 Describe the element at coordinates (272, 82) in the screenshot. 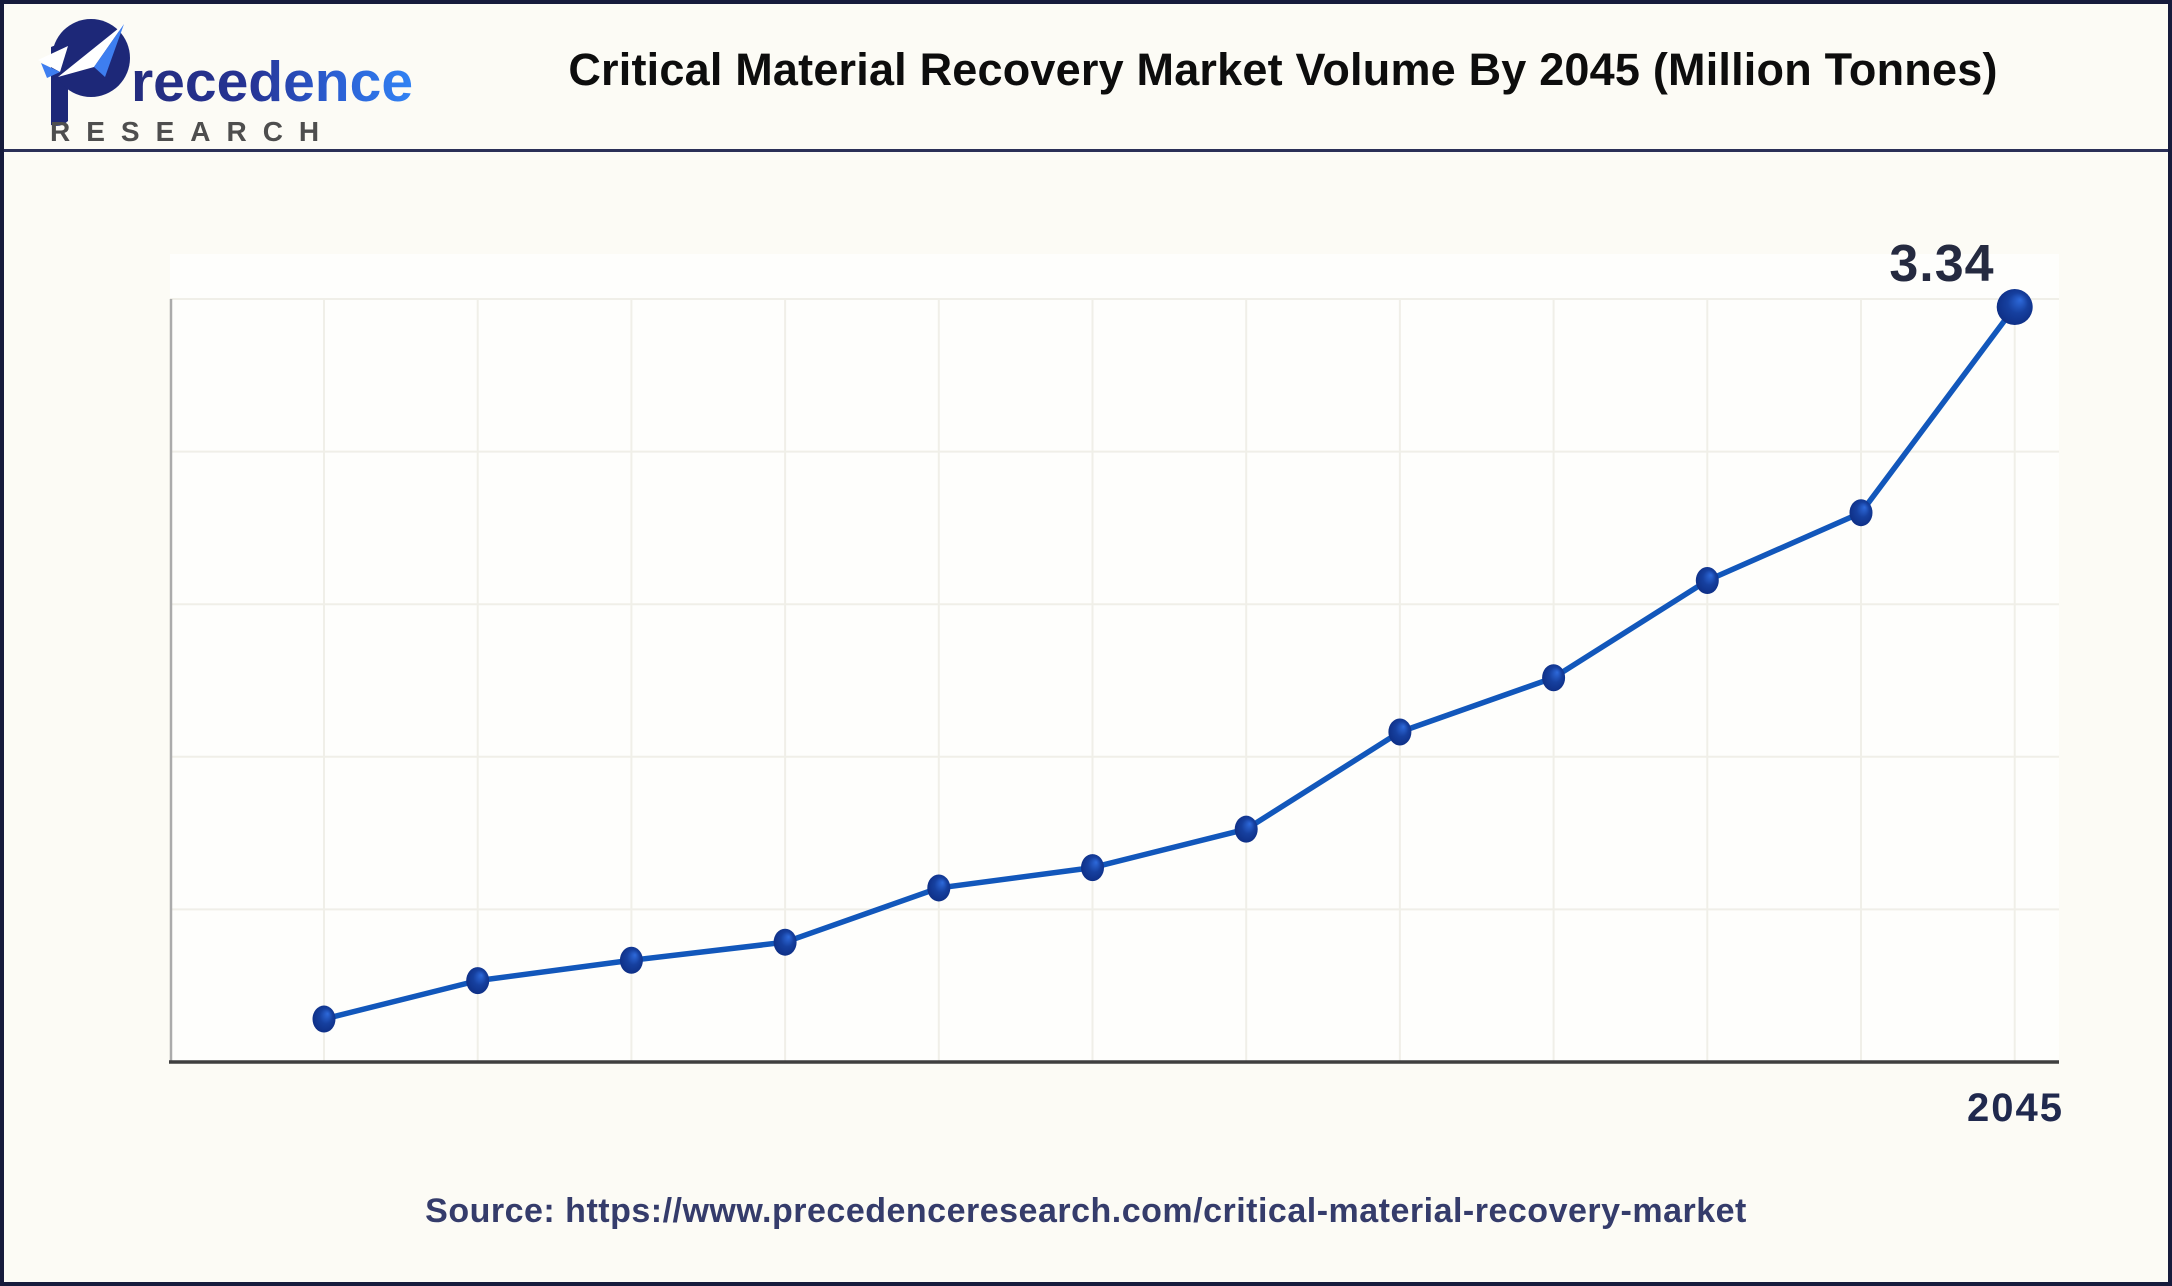

I see `logo-brand-text: recedence` at that location.